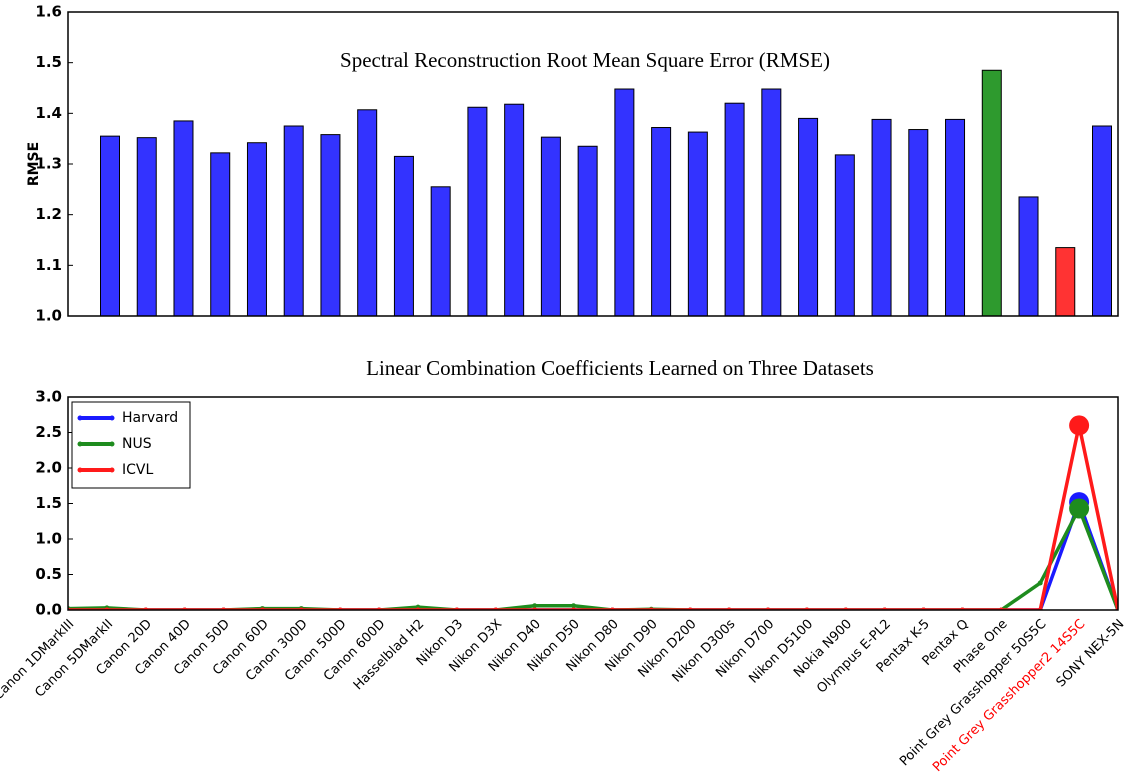 Image resolution: width=1124 pixels, height=778 pixels. I want to click on y-tick-label: 0.5, so click(48, 574).